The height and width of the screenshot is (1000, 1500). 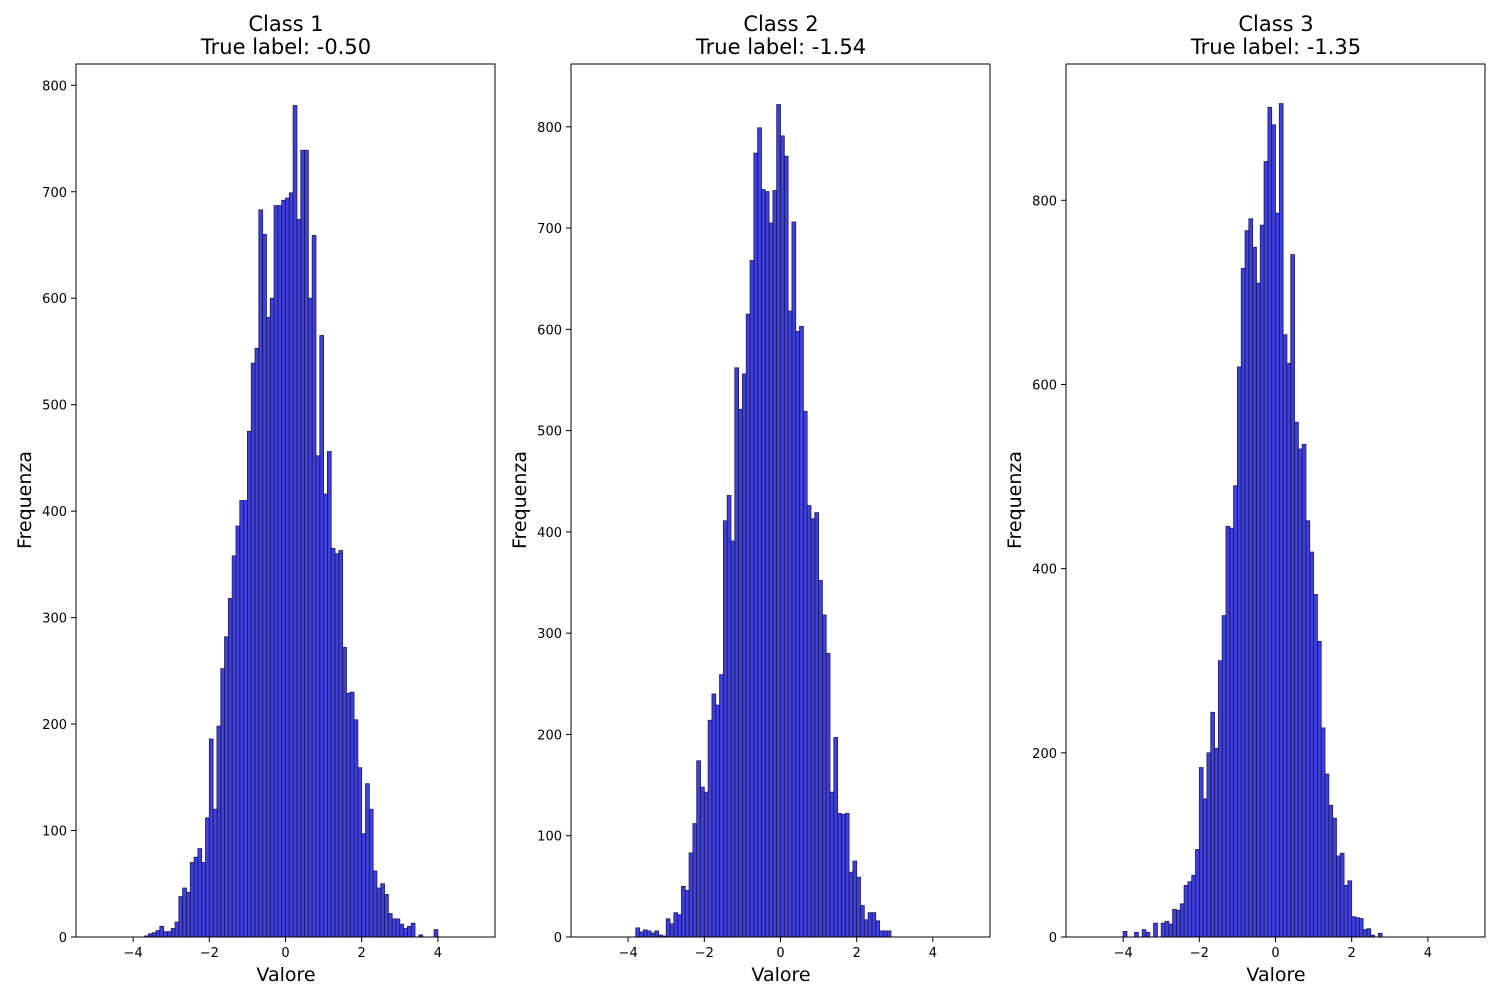 I want to click on panel-title-line-1: Class 3, so click(x=1275, y=24).